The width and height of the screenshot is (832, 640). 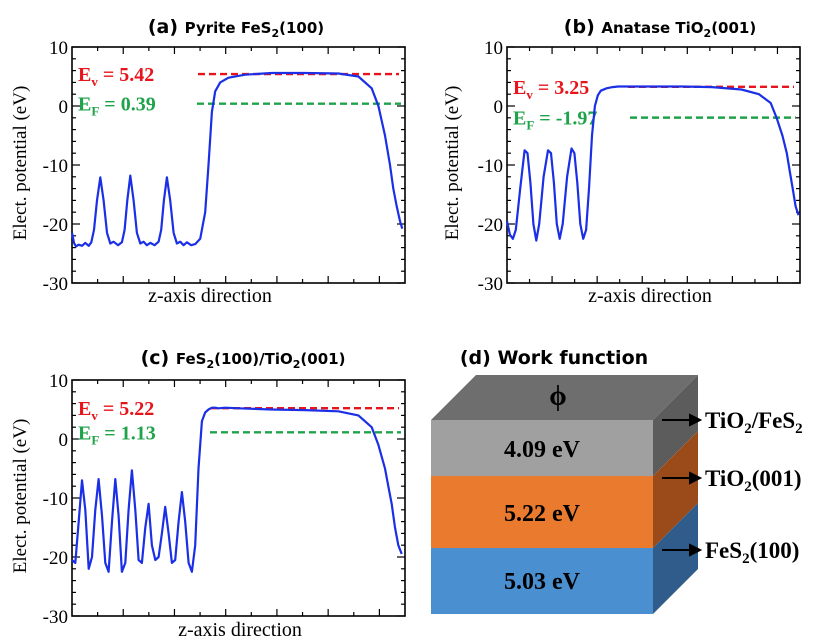 I want to click on panel-a-ylabel: Elect. potential (eV), so click(x=20, y=163).